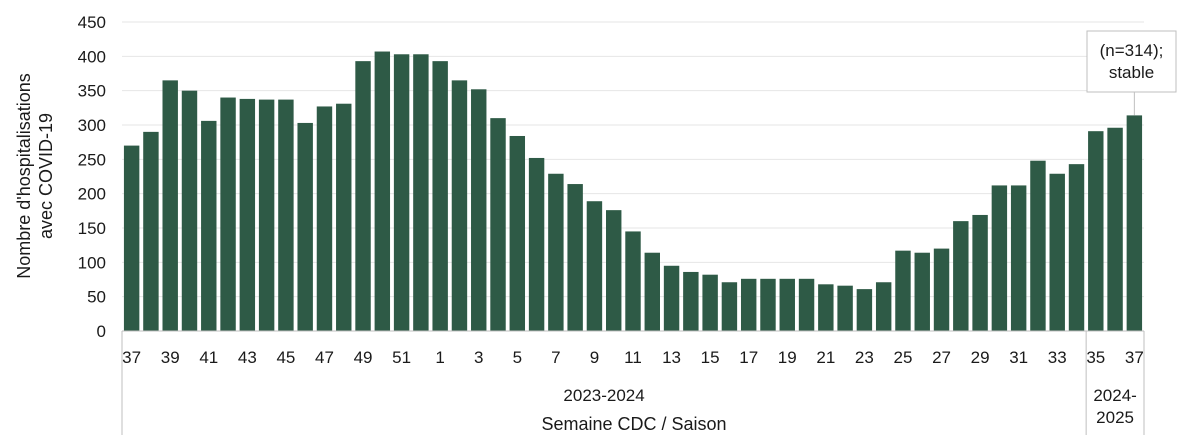 Image resolution: width=1178 pixels, height=435 pixels. Describe the element at coordinates (941, 357) in the screenshot. I see `x-tick-label: 27` at that location.